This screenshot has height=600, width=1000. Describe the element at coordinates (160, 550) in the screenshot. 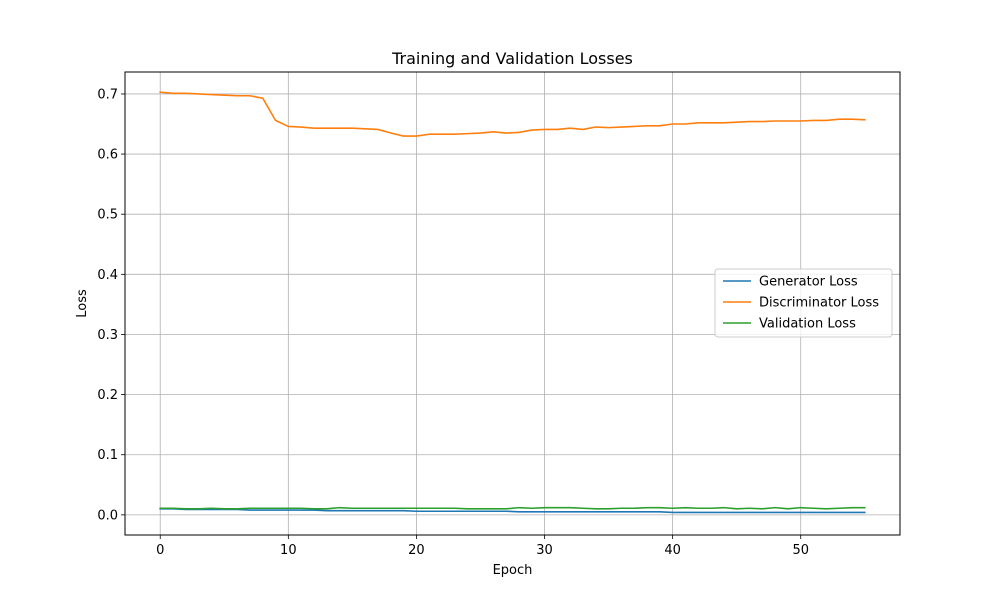

I see `x-tick-label: 0` at that location.